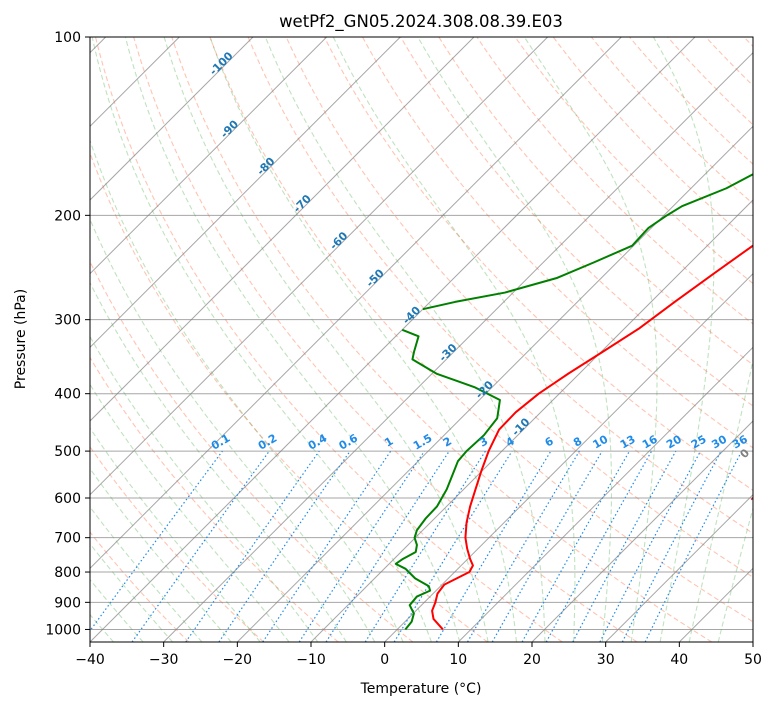 This screenshot has height=708, width=775. What do you see at coordinates (67, 499) in the screenshot?
I see `y-tick-label: 600` at bounding box center [67, 499].